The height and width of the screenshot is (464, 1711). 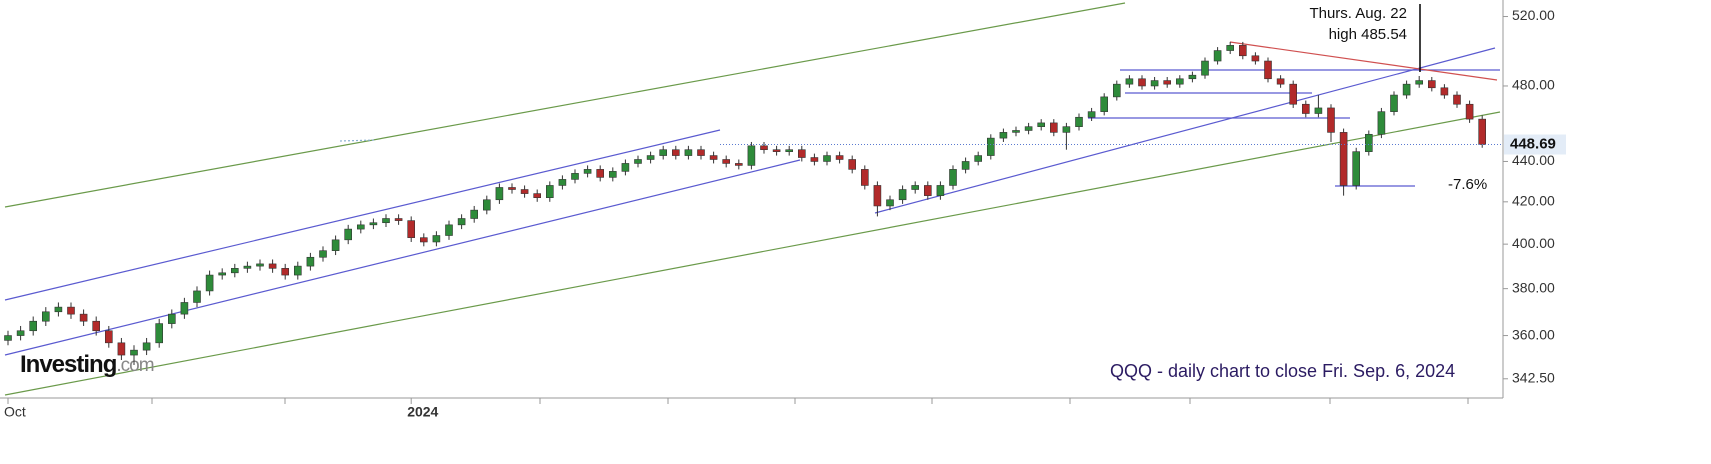 What do you see at coordinates (1533, 334) in the screenshot?
I see `y-tick-label: 360.00` at bounding box center [1533, 334].